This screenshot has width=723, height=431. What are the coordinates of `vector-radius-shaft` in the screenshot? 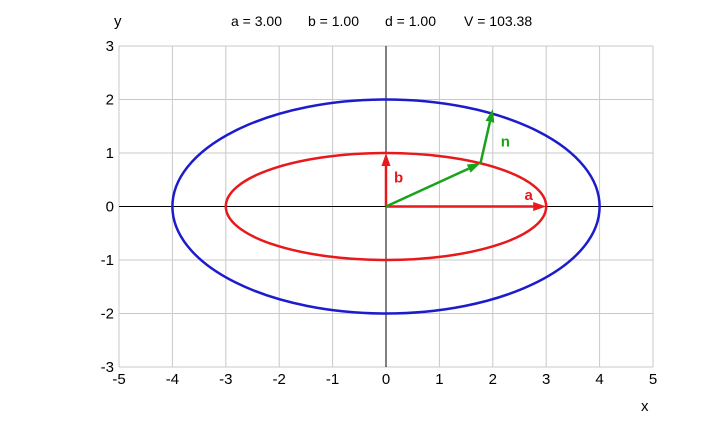 It's located at (427, 187).